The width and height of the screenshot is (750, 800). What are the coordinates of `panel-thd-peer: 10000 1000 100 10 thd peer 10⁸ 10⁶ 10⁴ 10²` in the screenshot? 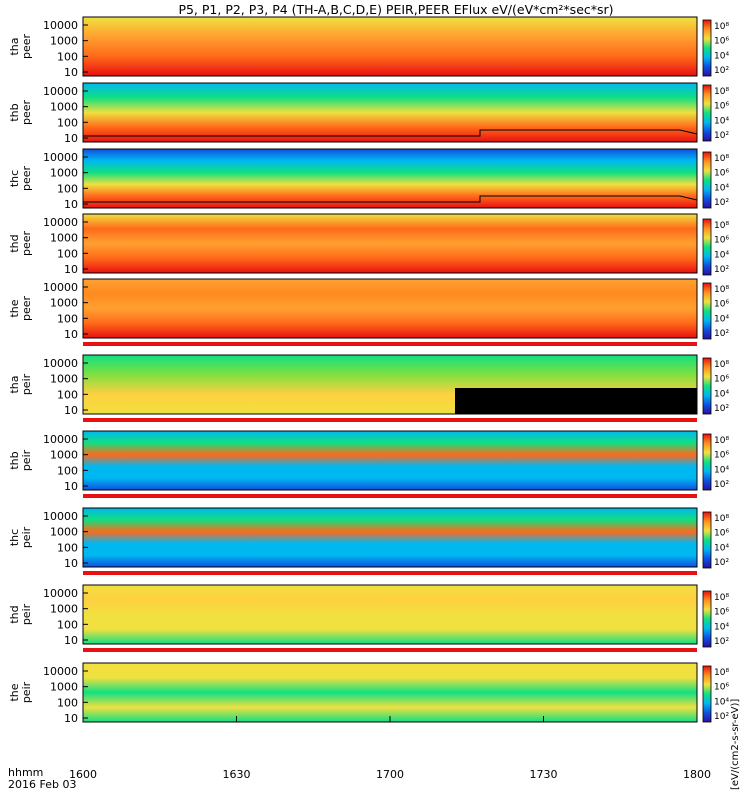 It's located at (368, 244).